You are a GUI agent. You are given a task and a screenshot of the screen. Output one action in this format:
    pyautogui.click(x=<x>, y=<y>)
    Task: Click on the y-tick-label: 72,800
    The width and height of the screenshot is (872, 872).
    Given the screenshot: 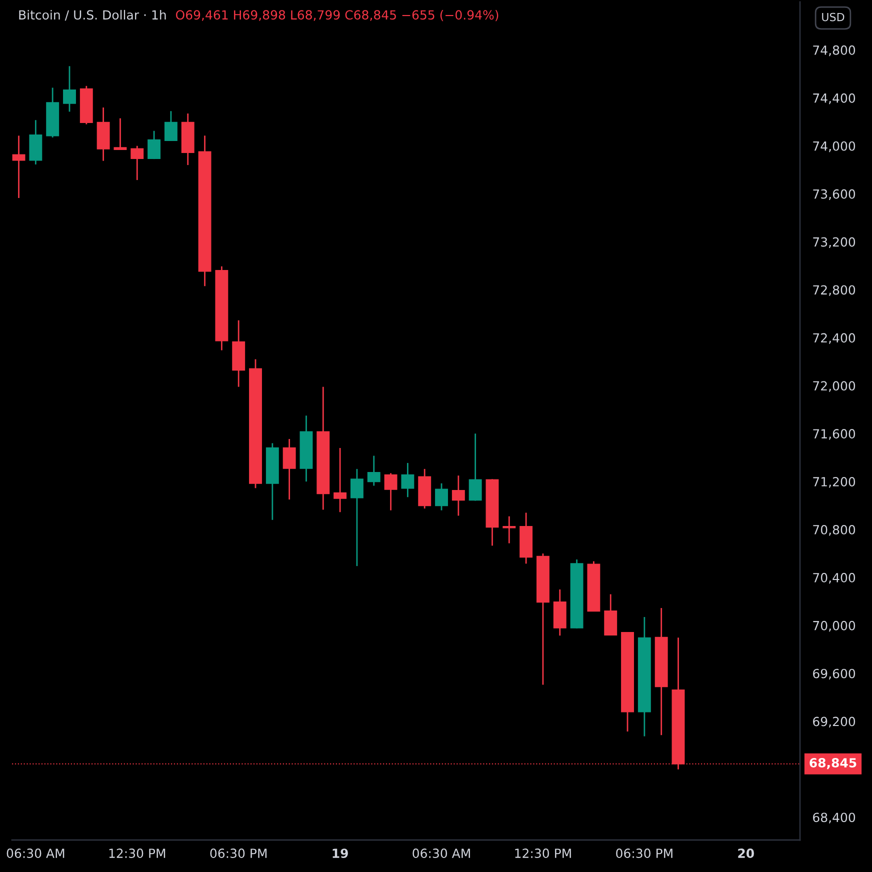 What is the action you would take?
    pyautogui.click(x=834, y=290)
    